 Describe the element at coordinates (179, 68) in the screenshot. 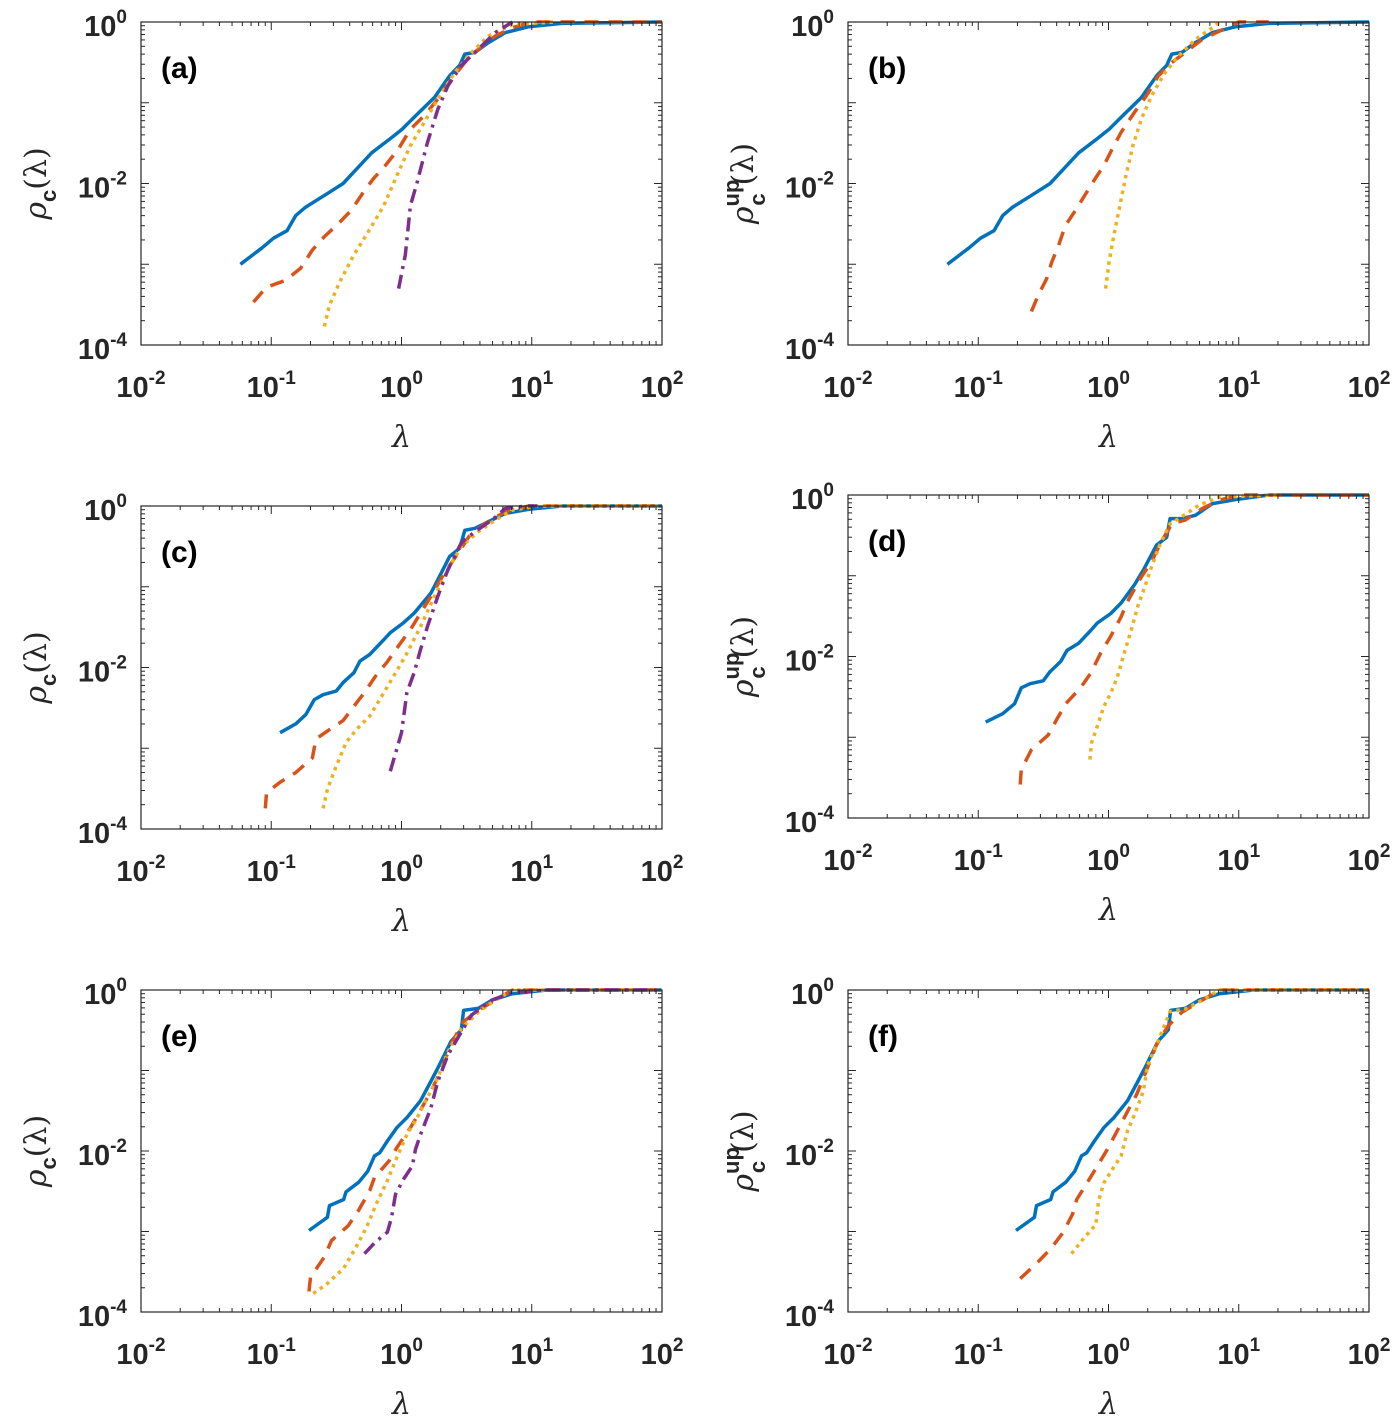

I see `panel-label: (a)` at that location.